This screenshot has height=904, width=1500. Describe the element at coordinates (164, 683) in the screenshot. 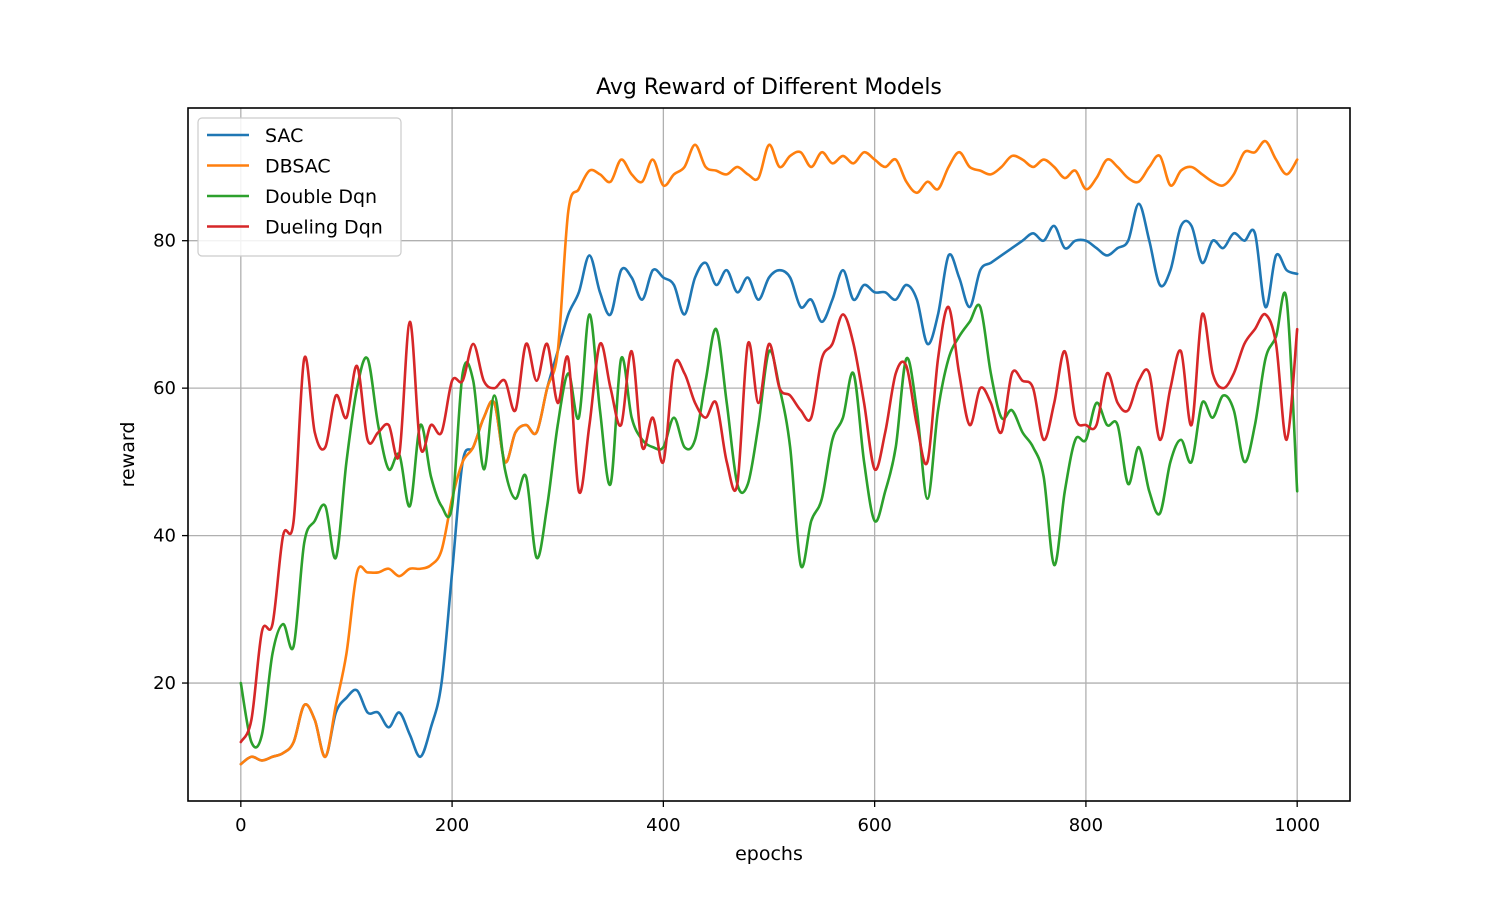

I see `y-tick-label: 20` at that location.